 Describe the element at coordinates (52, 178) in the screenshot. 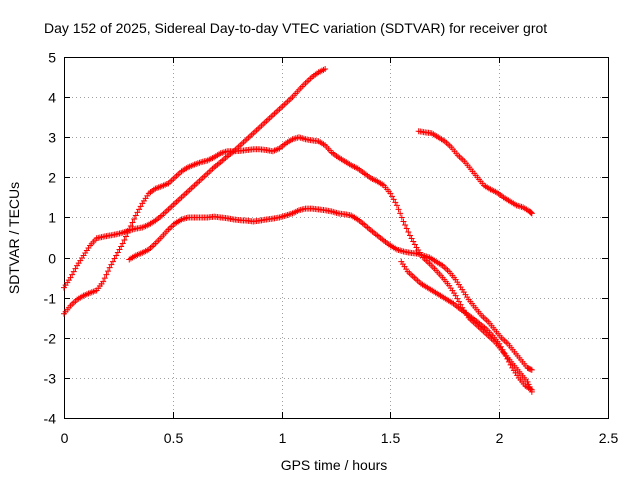

I see `y-tick-label: 2` at that location.